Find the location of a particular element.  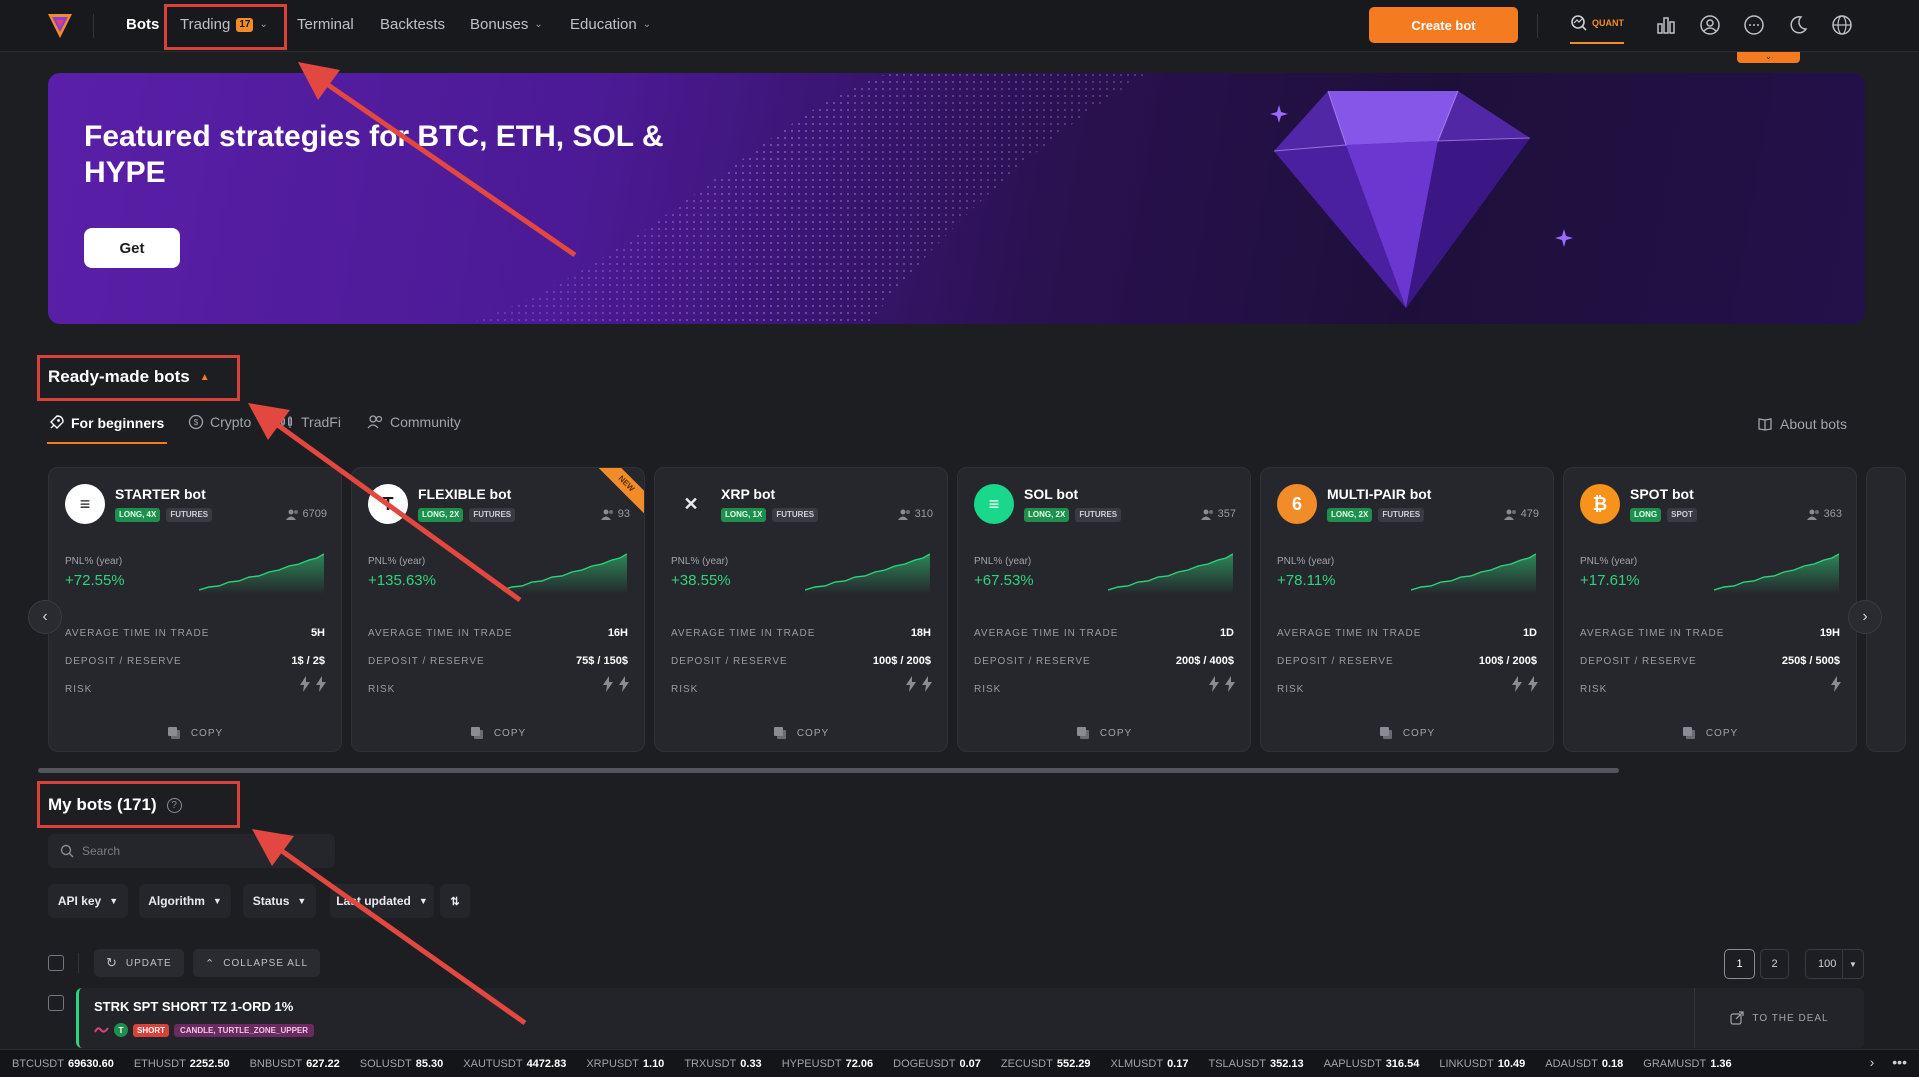

page-2-button: 2 is located at coordinates (1774, 964).